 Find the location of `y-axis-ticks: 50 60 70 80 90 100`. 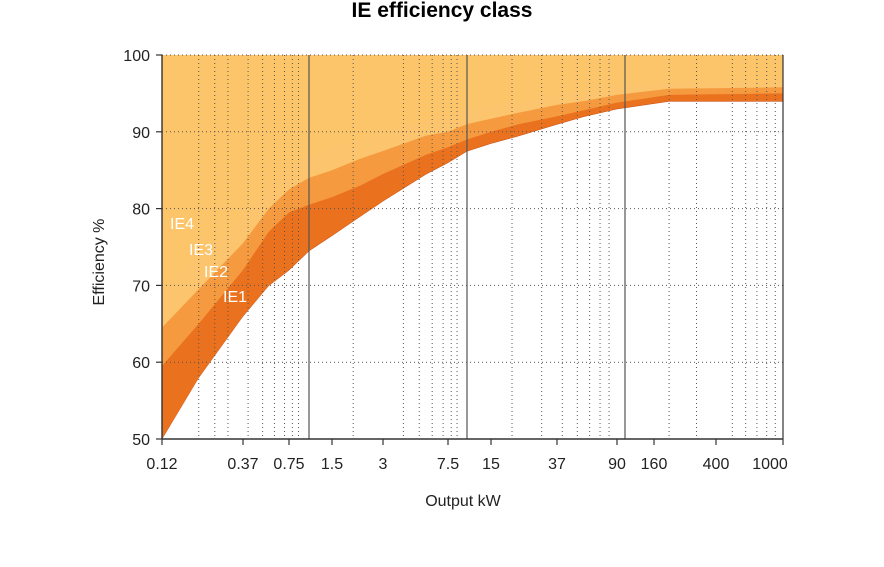

y-axis-ticks: 50 60 70 80 90 100 is located at coordinates (142, 248).